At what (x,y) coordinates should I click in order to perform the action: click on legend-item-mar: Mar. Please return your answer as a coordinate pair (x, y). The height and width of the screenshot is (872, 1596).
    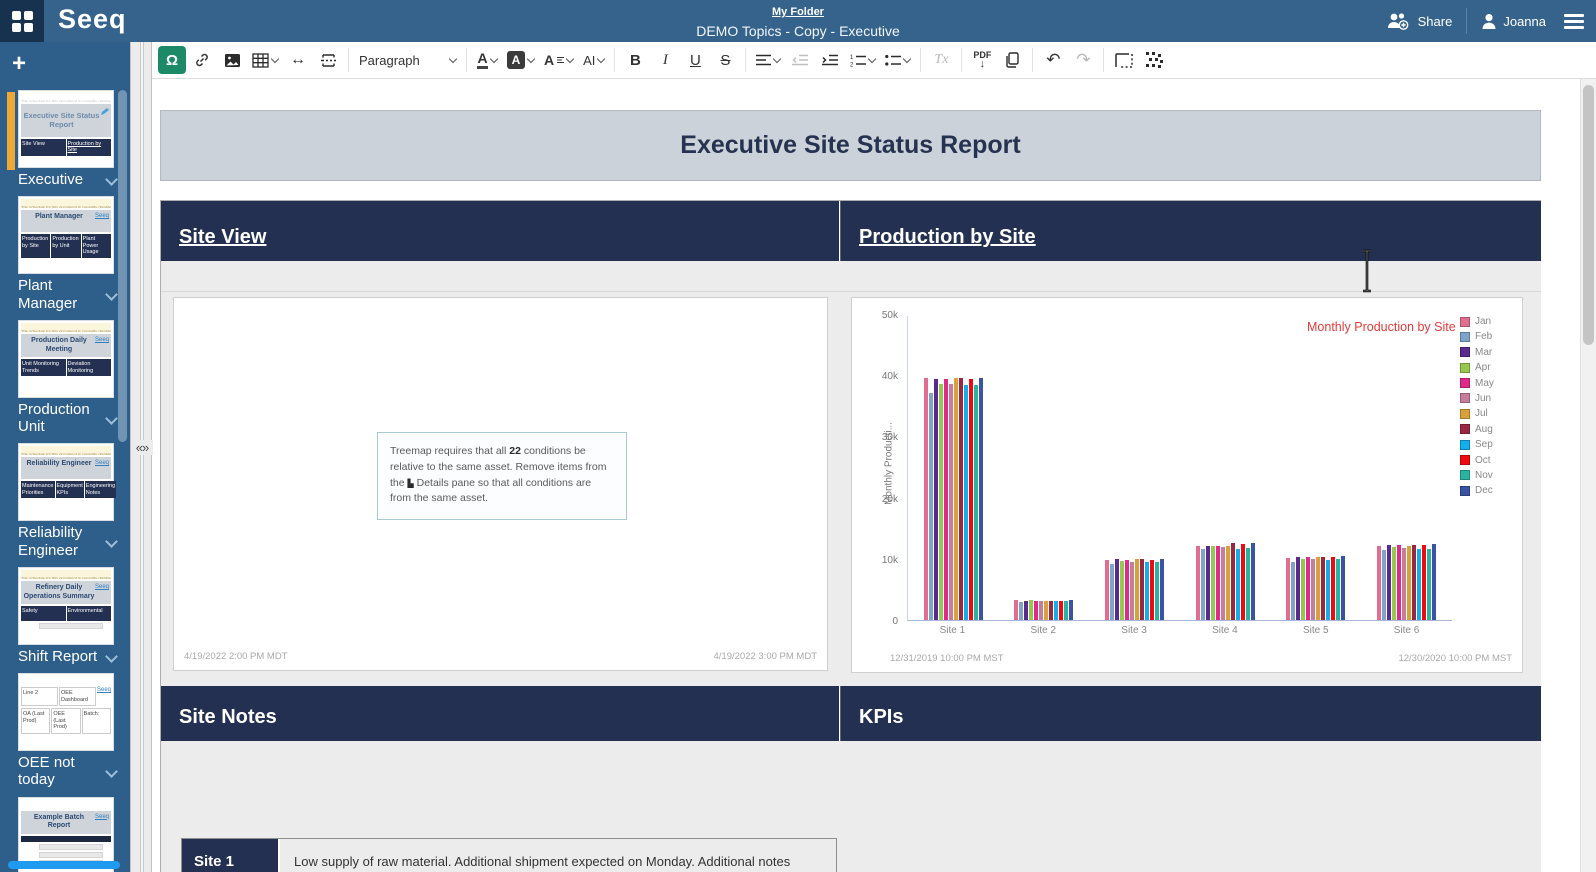
    Looking at the image, I should click on (1477, 352).